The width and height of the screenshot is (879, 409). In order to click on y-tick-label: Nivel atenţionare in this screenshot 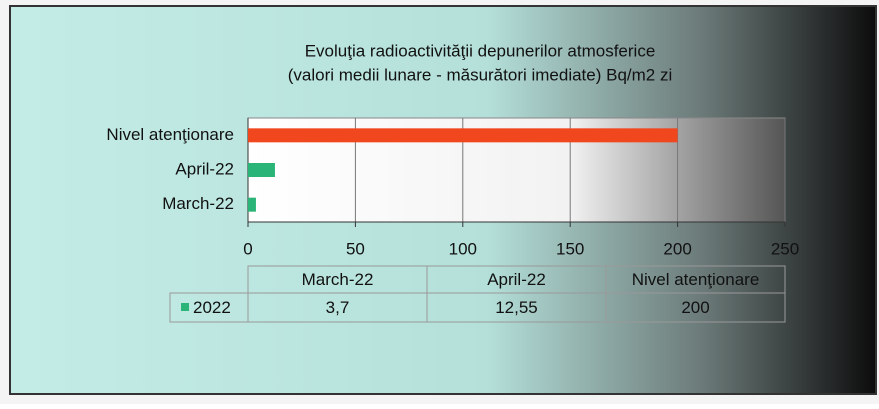, I will do `click(170, 134)`.